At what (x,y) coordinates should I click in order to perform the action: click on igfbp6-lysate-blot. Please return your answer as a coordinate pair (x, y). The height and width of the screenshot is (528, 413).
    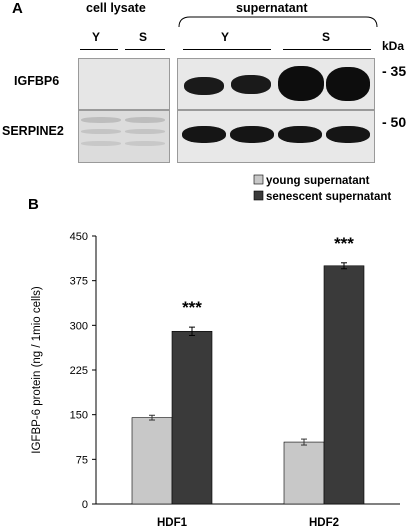
    Looking at the image, I should click on (124, 84).